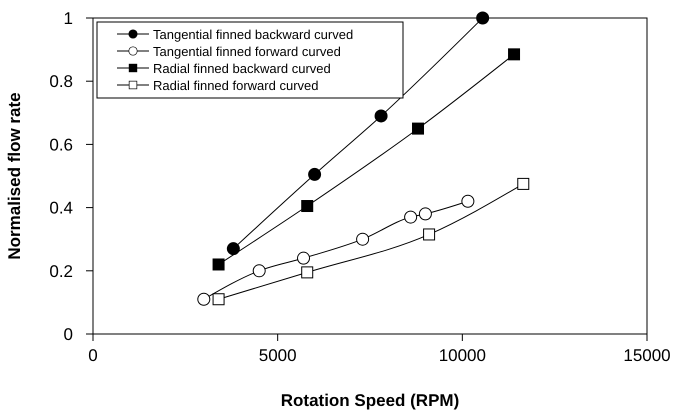 The width and height of the screenshot is (694, 415). Describe the element at coordinates (14, 176) in the screenshot. I see `y-axis-title: Normalised flow rate` at that location.